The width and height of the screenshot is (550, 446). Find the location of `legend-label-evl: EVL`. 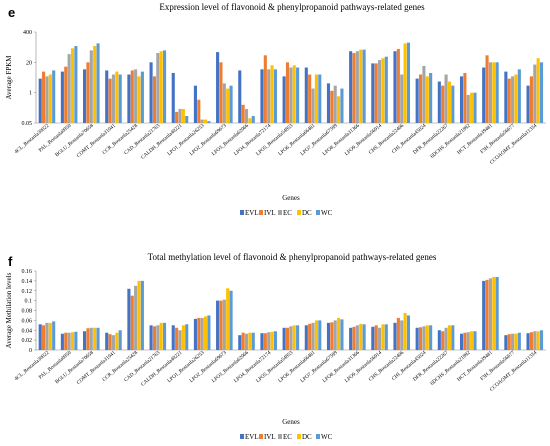

legend-label-evl: EVL is located at coordinates (252, 437).